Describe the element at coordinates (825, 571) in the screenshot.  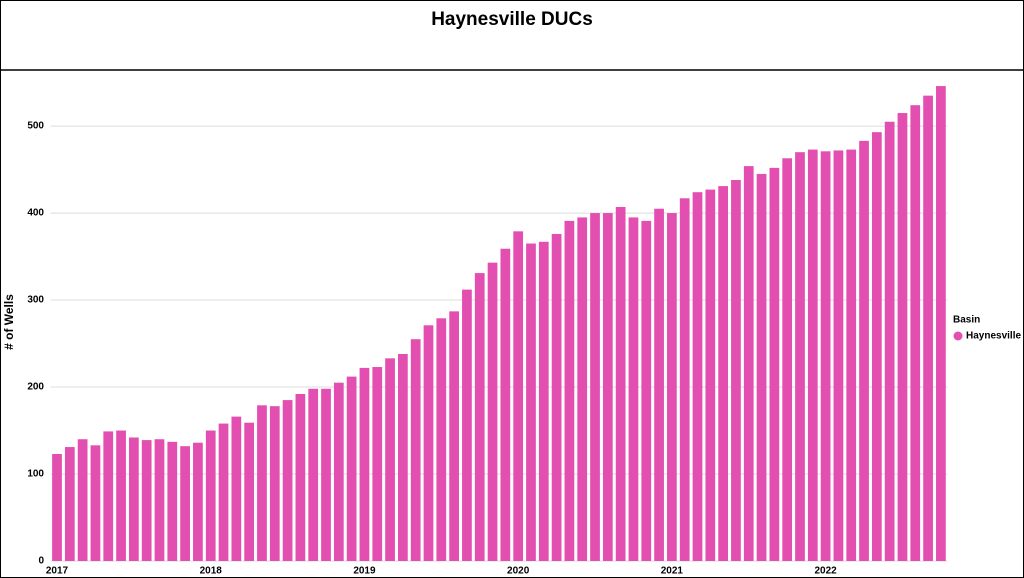
I see `x-tick-label: 2022` at that location.